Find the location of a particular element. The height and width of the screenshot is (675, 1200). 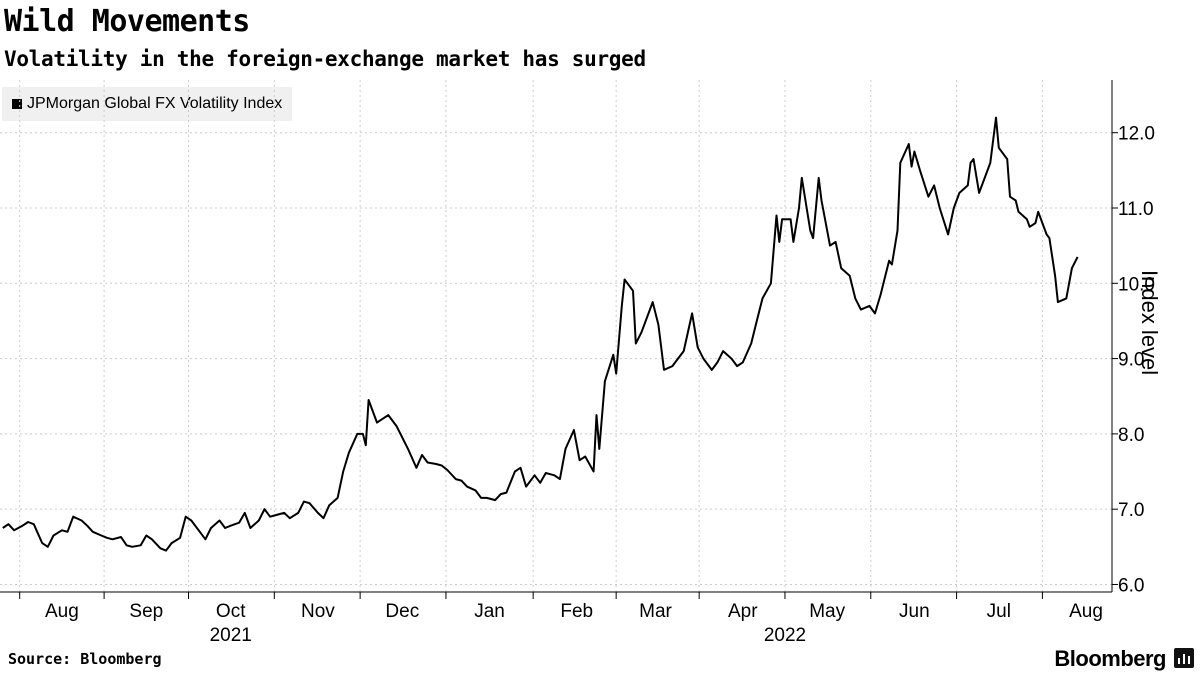

x-tick-label: Feb is located at coordinates (576, 611).